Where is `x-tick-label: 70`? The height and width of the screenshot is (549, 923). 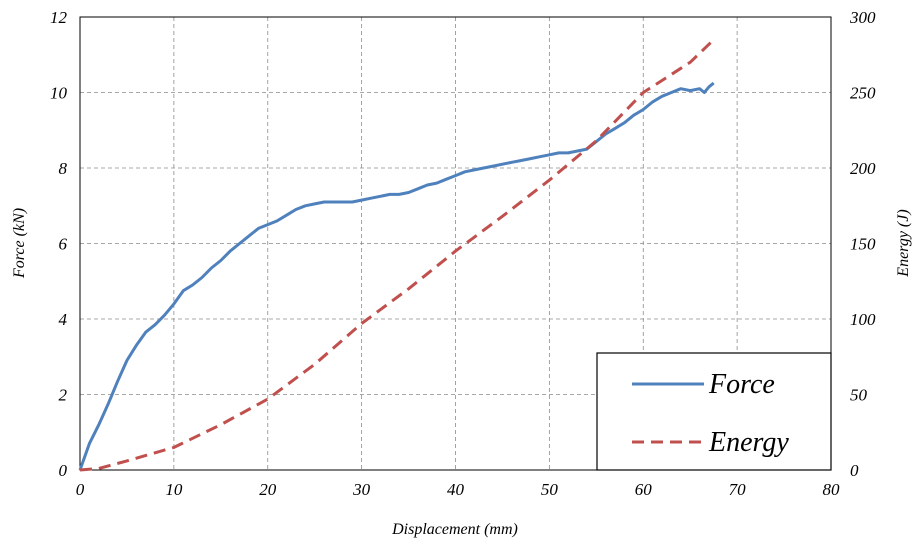 x-tick-label: 70 is located at coordinates (738, 489).